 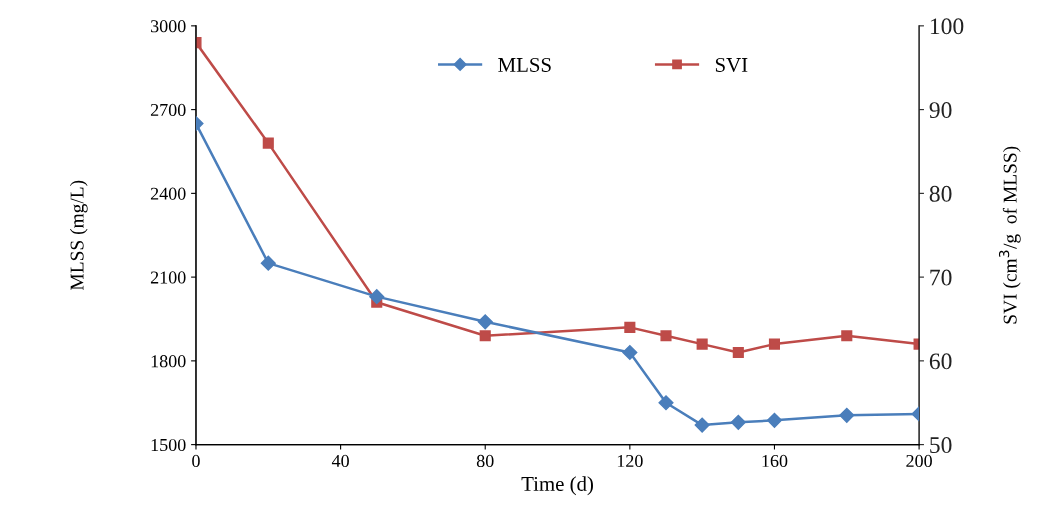 What do you see at coordinates (940, 110) in the screenshot?
I see `y2-tick-label: 90` at bounding box center [940, 110].